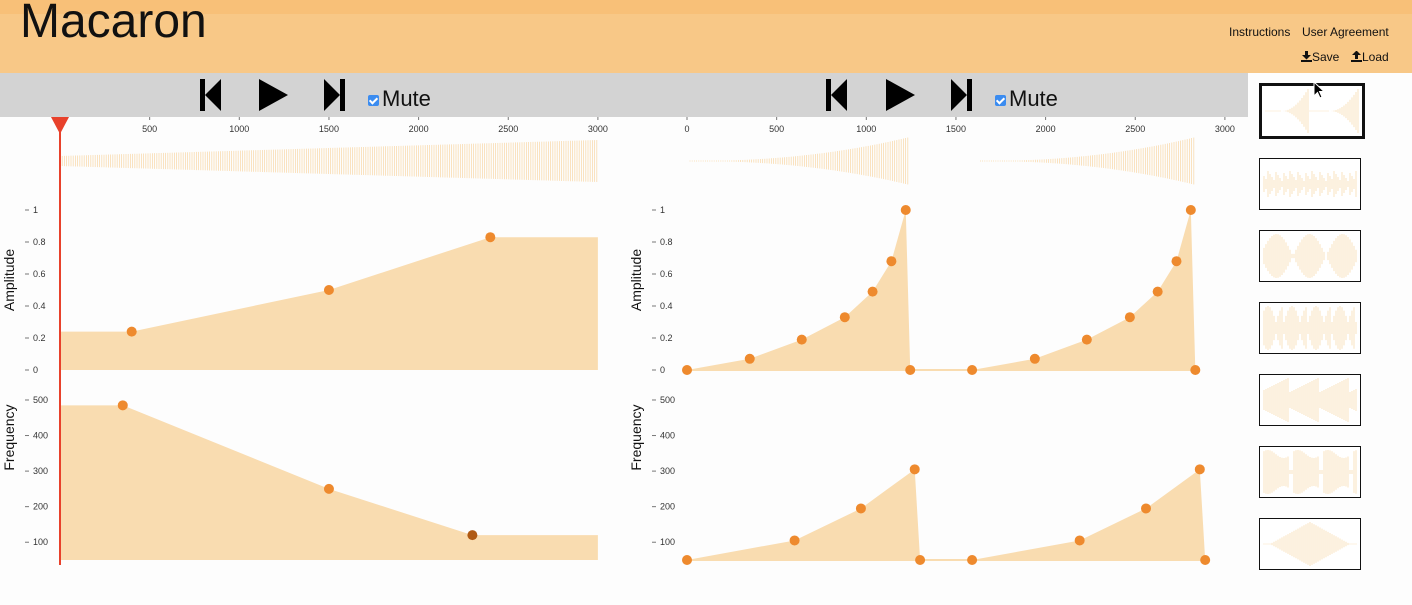  Describe the element at coordinates (1260, 32) in the screenshot. I see `instructions-link: Instructions` at that location.